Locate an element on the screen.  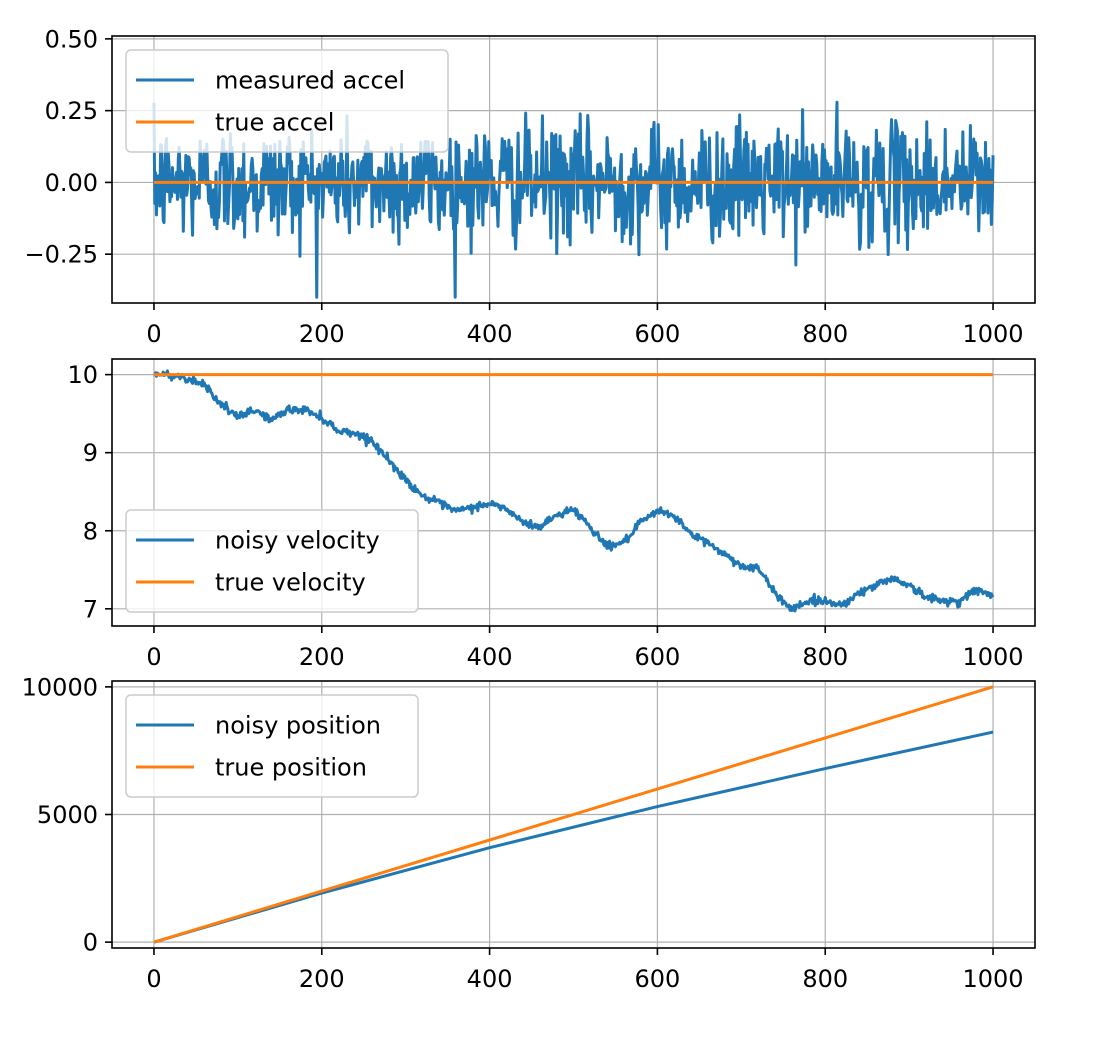
measured-accel-legend-label: measured accel is located at coordinates (310, 81).